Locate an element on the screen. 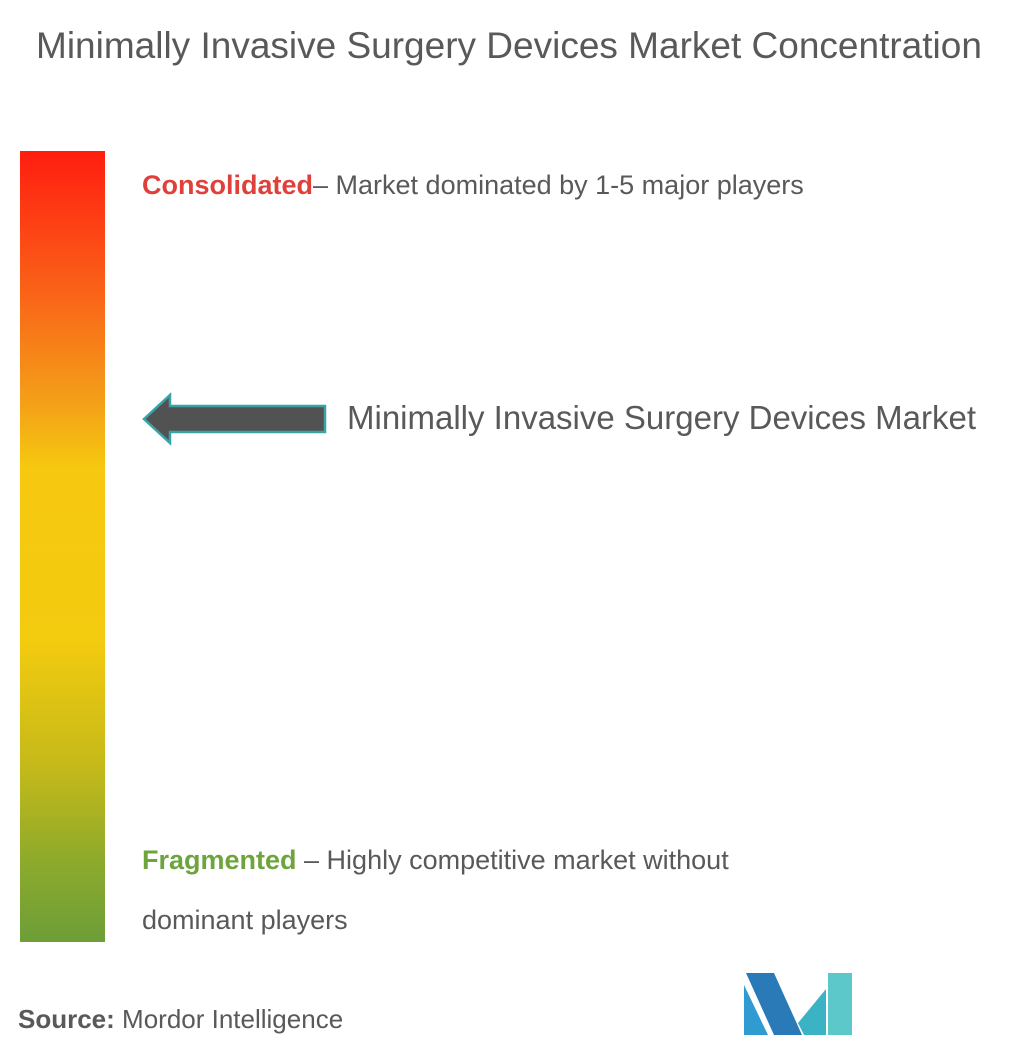 The image size is (1029, 1054). concentration-gradient-bar is located at coordinates (62, 546).